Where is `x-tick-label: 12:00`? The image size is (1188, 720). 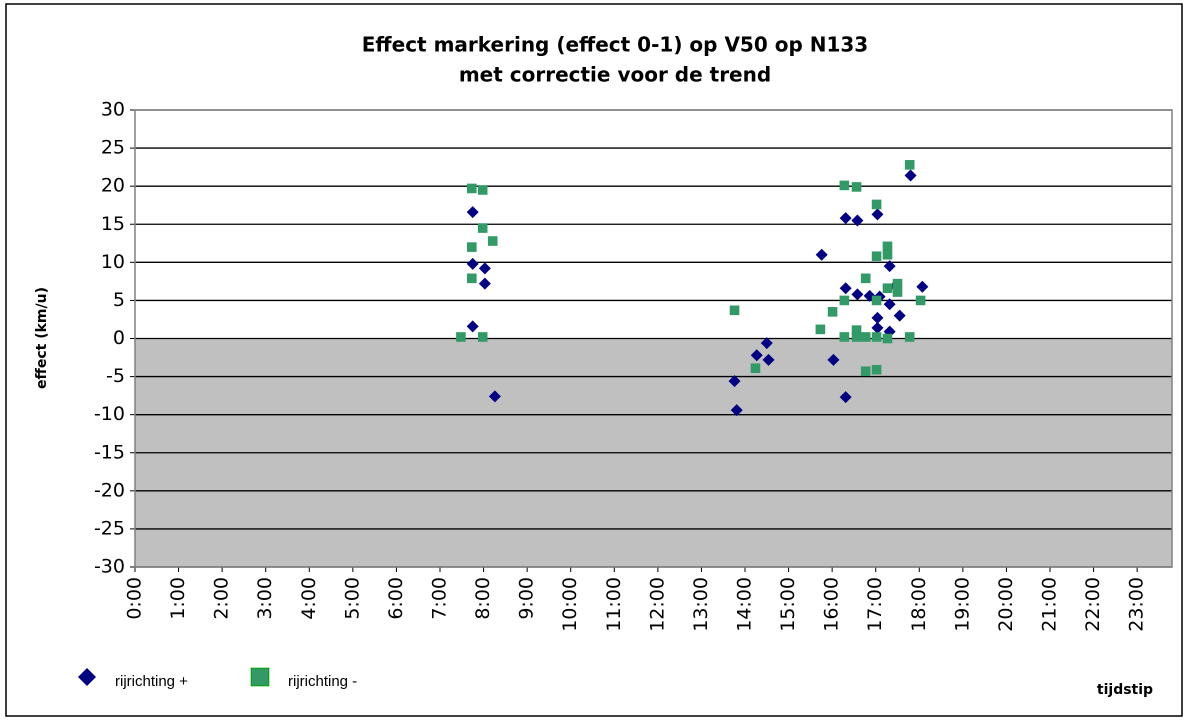
x-tick-label: 12:00 is located at coordinates (657, 604).